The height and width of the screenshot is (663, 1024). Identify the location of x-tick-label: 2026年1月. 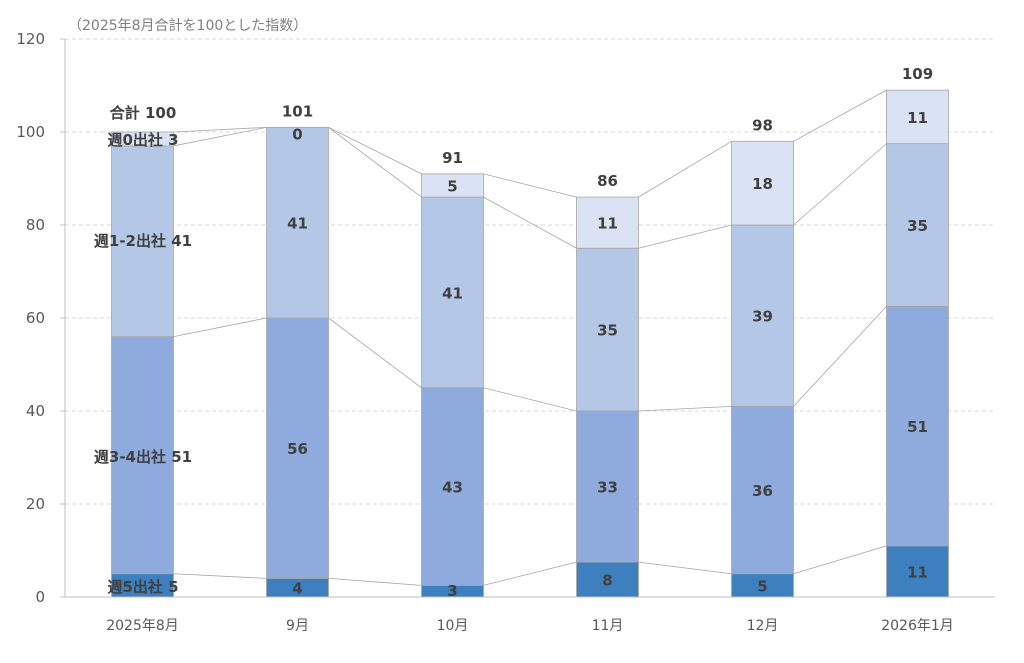
(917, 626).